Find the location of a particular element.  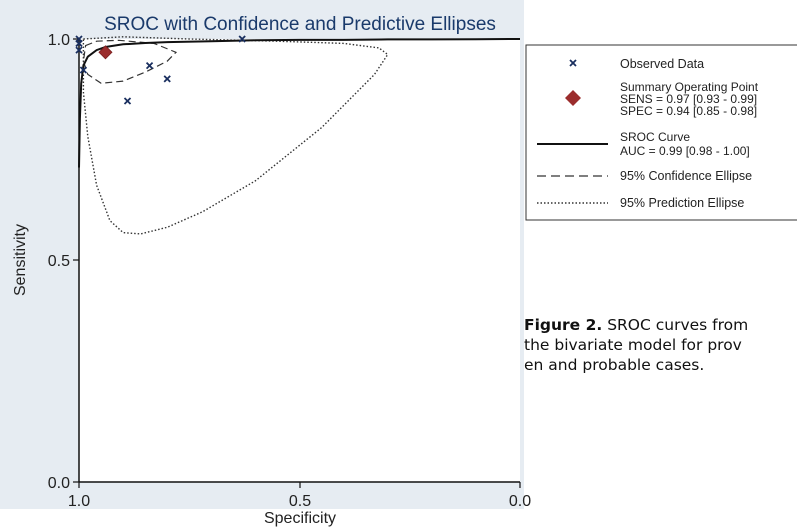

legend-box is located at coordinates (661, 132).